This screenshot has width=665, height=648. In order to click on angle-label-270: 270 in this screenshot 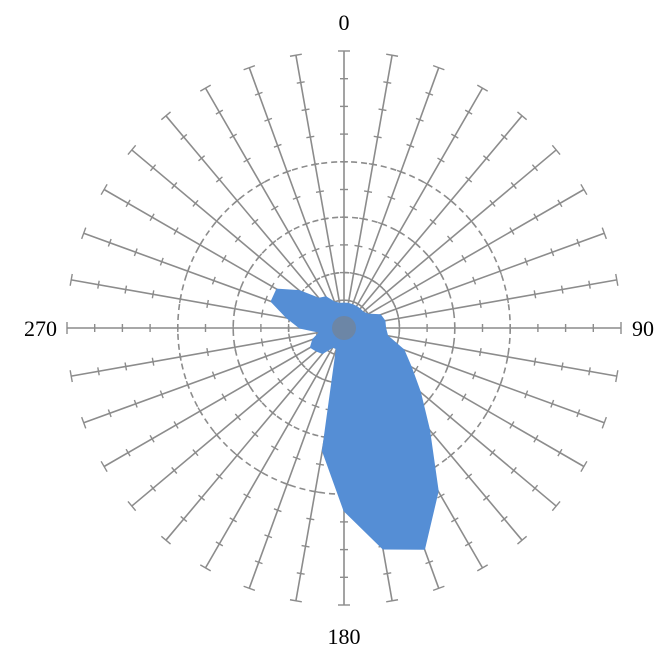, I will do `click(40, 328)`.